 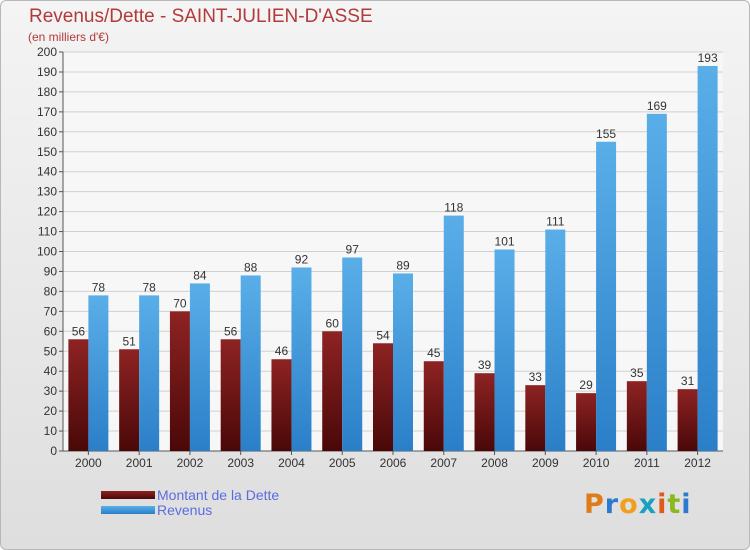 I want to click on legend-label-debt: Montant de la Dette, so click(x=218, y=494).